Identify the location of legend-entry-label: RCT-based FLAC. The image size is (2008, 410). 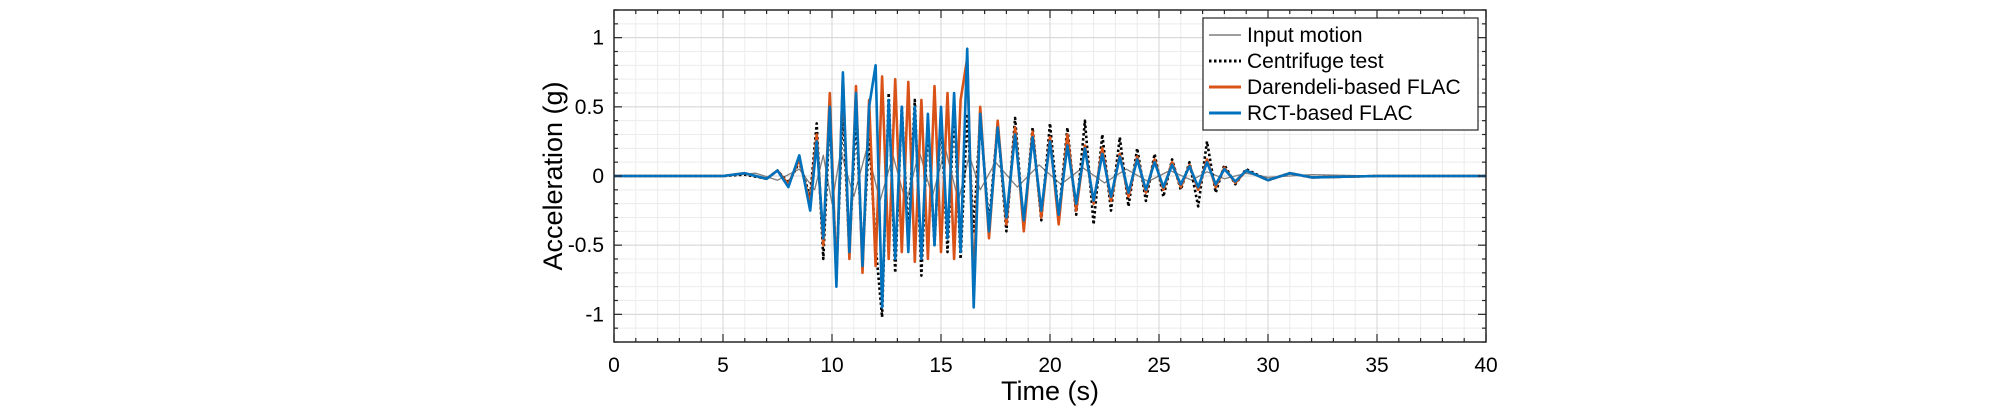
(1330, 113).